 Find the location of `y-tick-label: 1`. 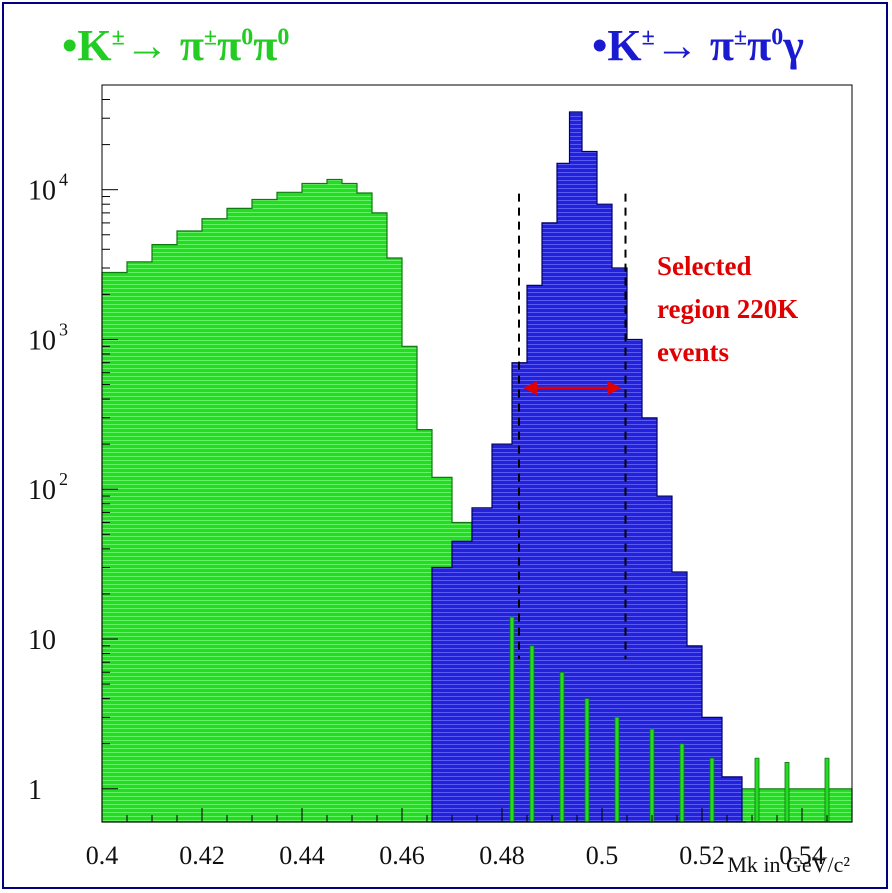

y-tick-label: 1 is located at coordinates (35, 790).